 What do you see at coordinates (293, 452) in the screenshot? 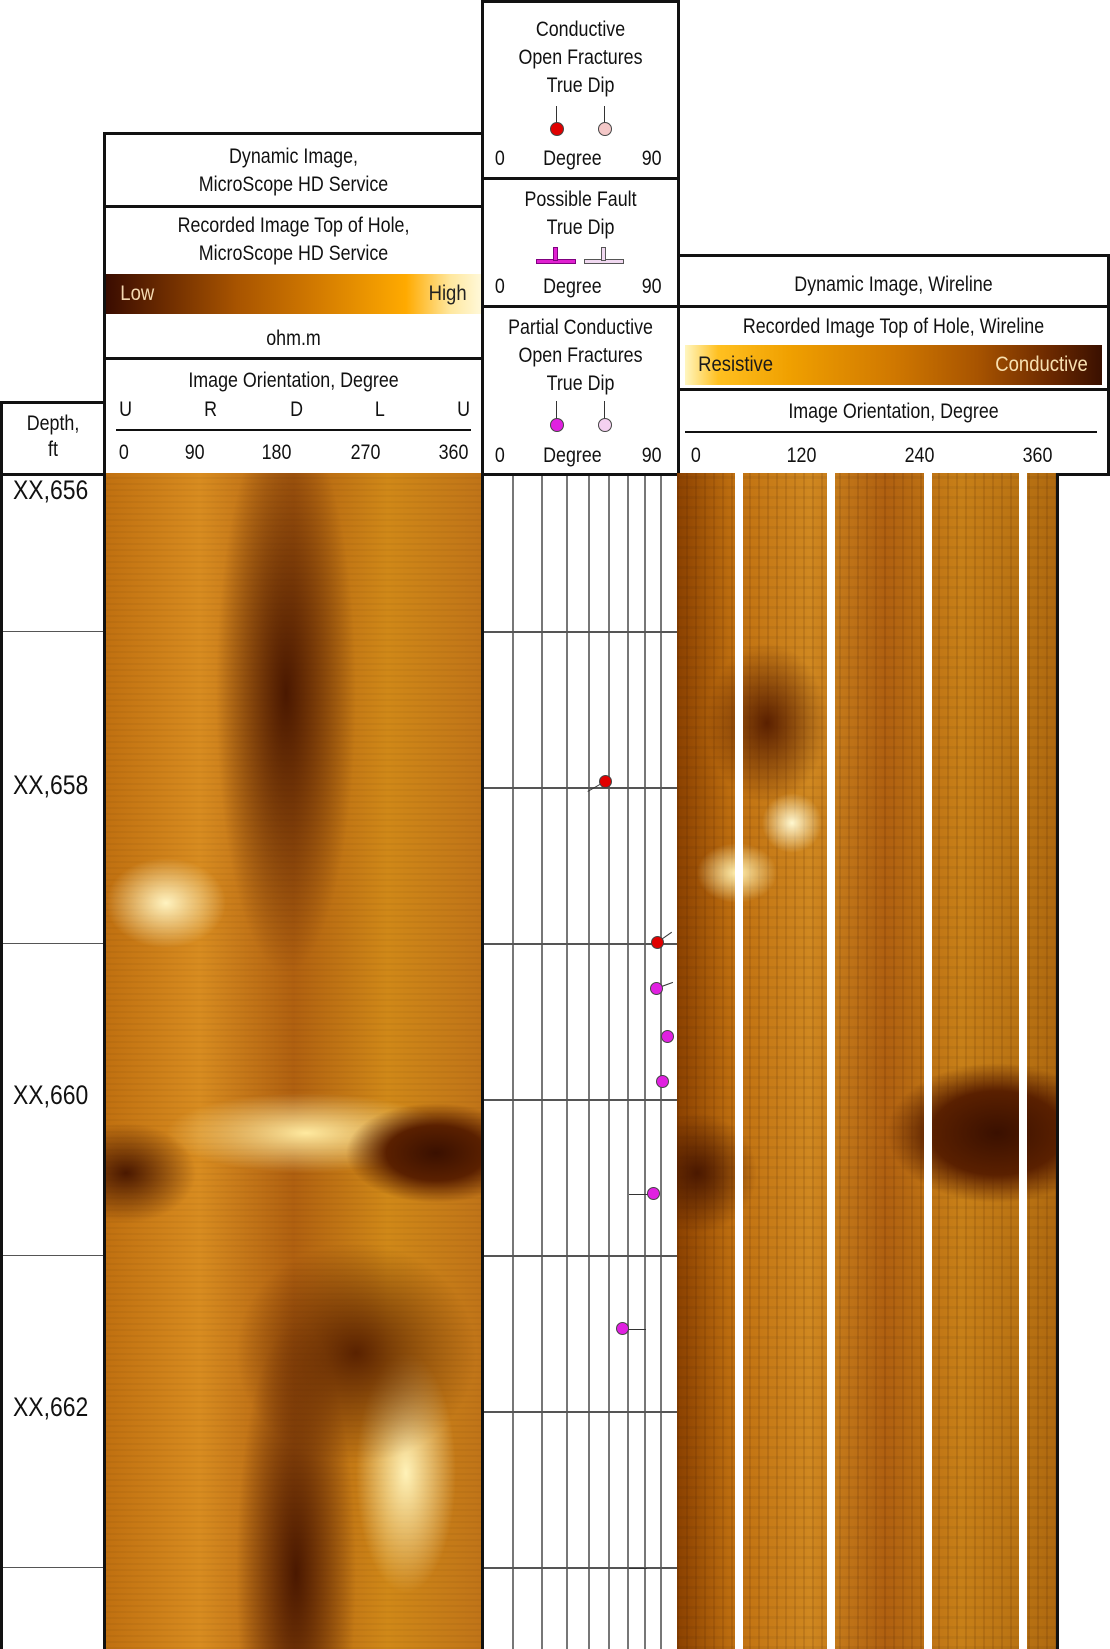
I see `orientation-ticks: 0 90 180 270 360` at bounding box center [293, 452].